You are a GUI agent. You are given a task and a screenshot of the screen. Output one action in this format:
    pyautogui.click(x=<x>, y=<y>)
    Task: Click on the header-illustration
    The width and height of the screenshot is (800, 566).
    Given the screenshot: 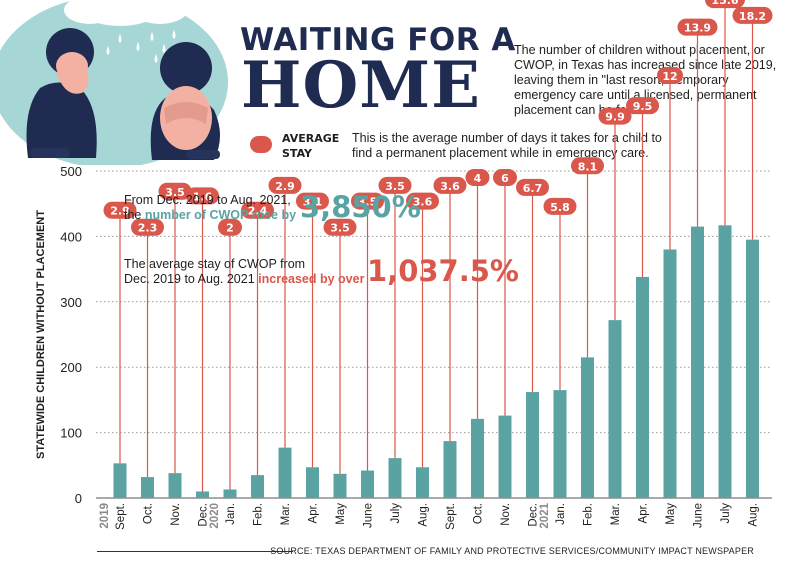 What is the action you would take?
    pyautogui.click(x=114, y=82)
    